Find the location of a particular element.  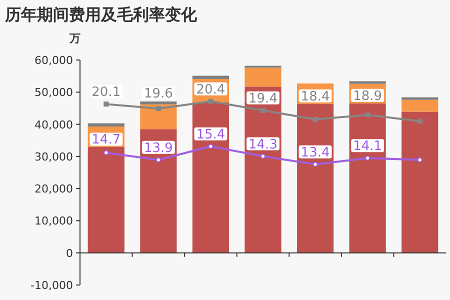

data-label: 19.6 is located at coordinates (158, 94).